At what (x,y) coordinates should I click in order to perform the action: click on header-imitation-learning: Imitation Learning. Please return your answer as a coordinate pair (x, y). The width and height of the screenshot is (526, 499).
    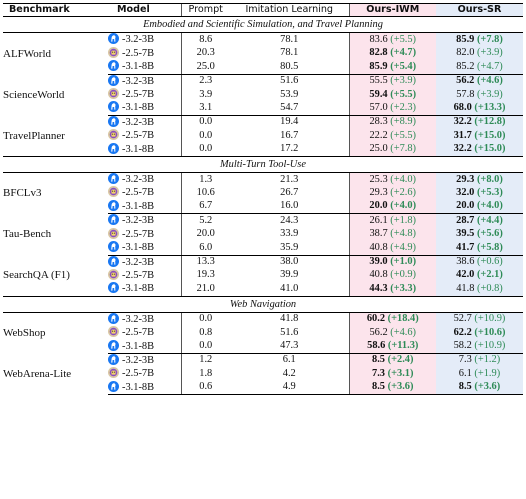
    Looking at the image, I should click on (289, 10).